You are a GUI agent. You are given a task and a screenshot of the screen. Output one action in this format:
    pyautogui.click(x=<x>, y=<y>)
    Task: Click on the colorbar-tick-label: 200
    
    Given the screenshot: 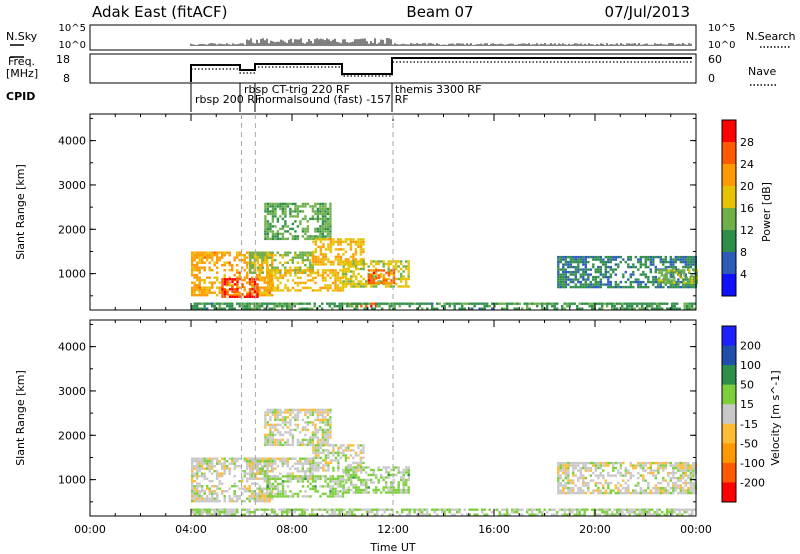 What is the action you would take?
    pyautogui.click(x=750, y=346)
    